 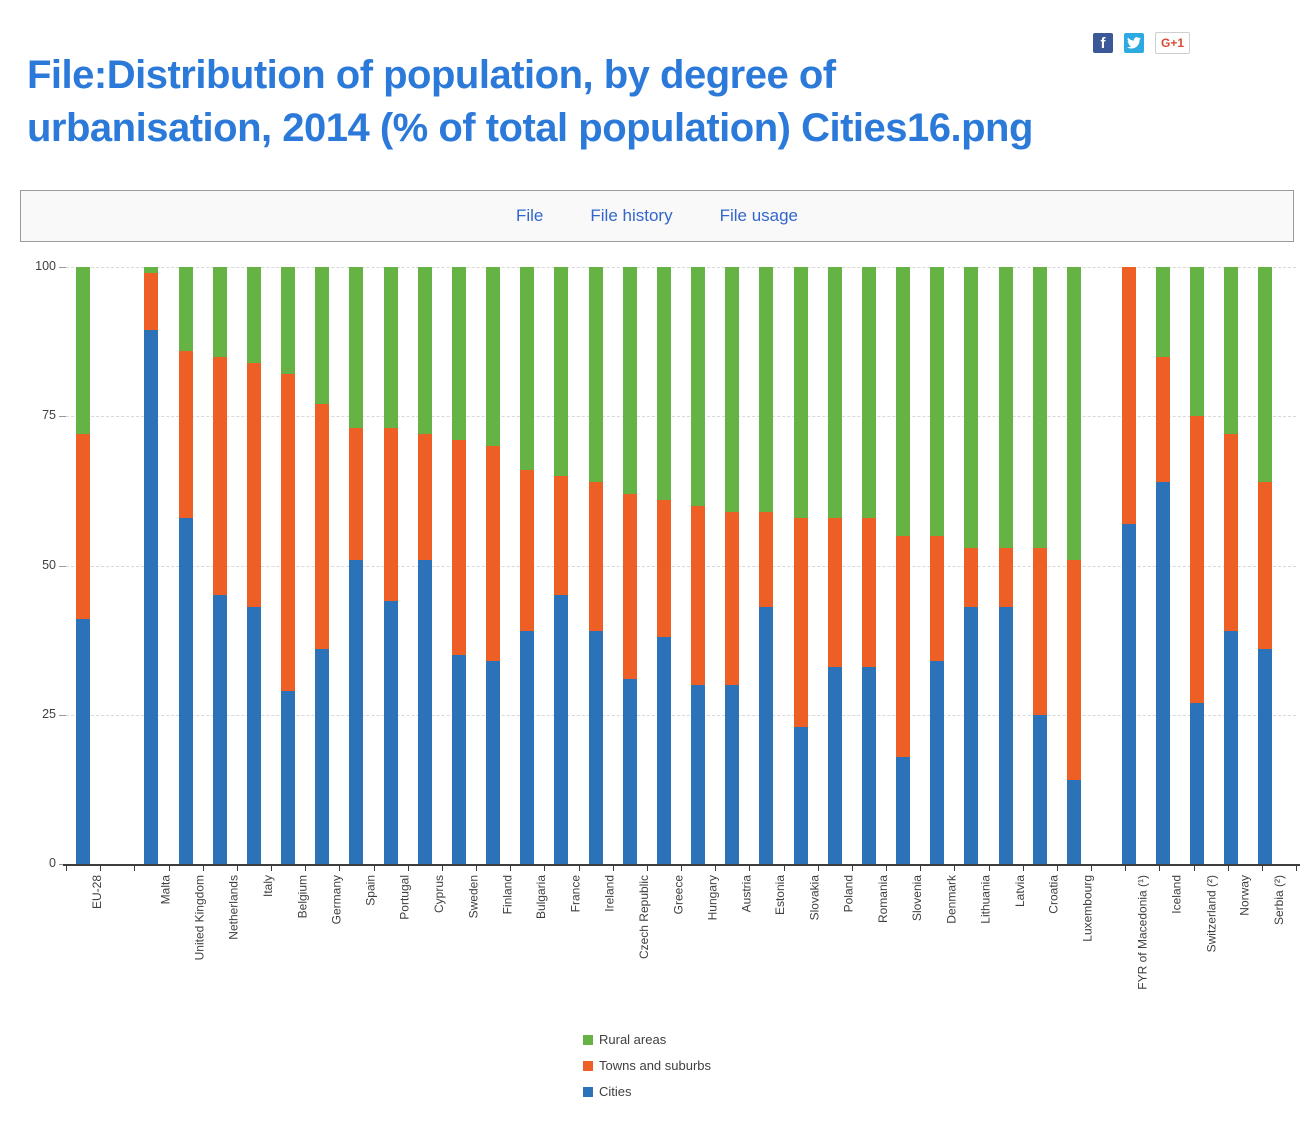 I want to click on y-axis-label-25: 25, so click(x=49, y=713).